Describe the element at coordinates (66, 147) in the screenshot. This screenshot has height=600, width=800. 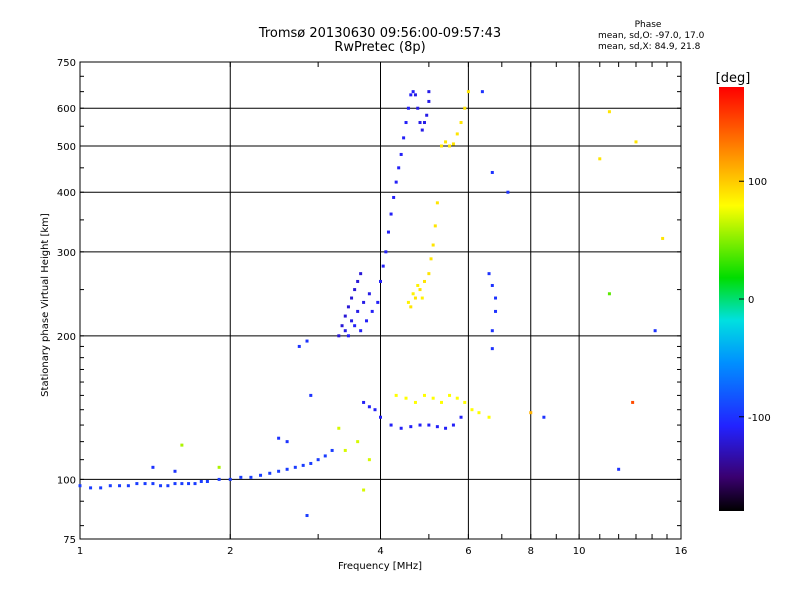
I see `y-tick-label: 500` at that location.